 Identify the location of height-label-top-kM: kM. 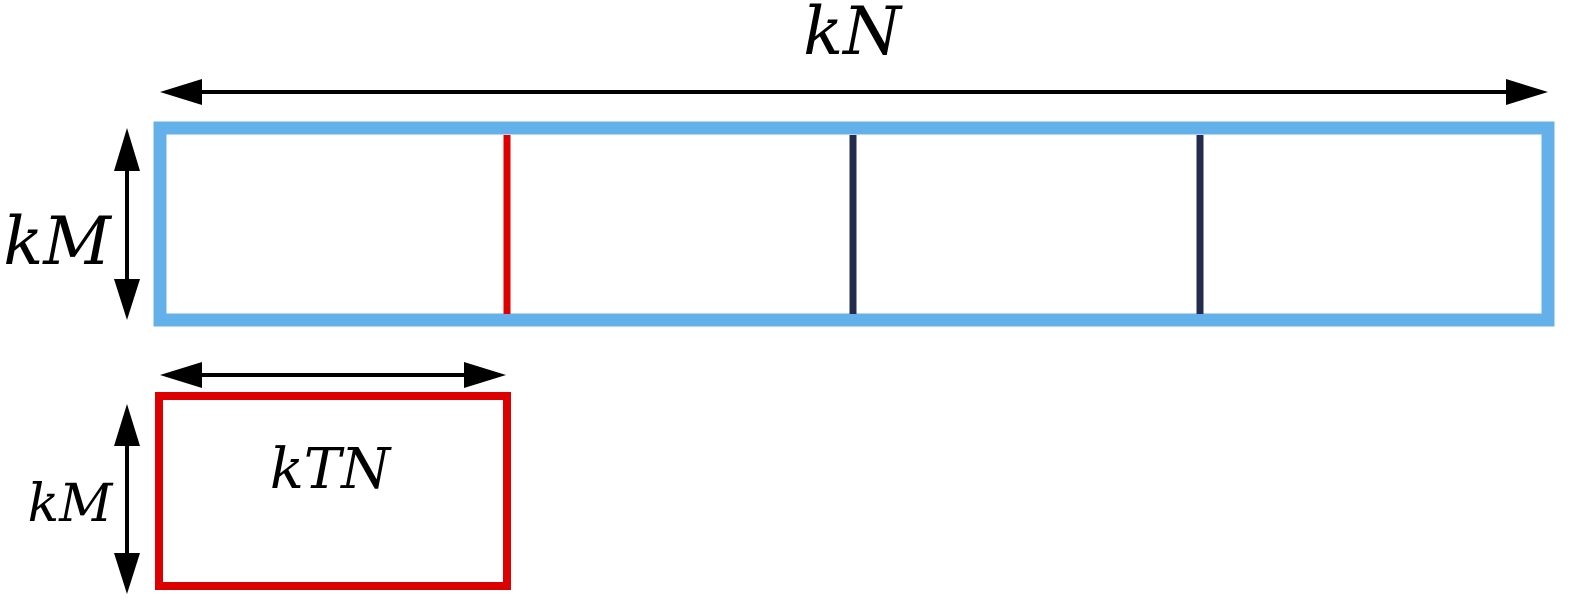
(57, 241).